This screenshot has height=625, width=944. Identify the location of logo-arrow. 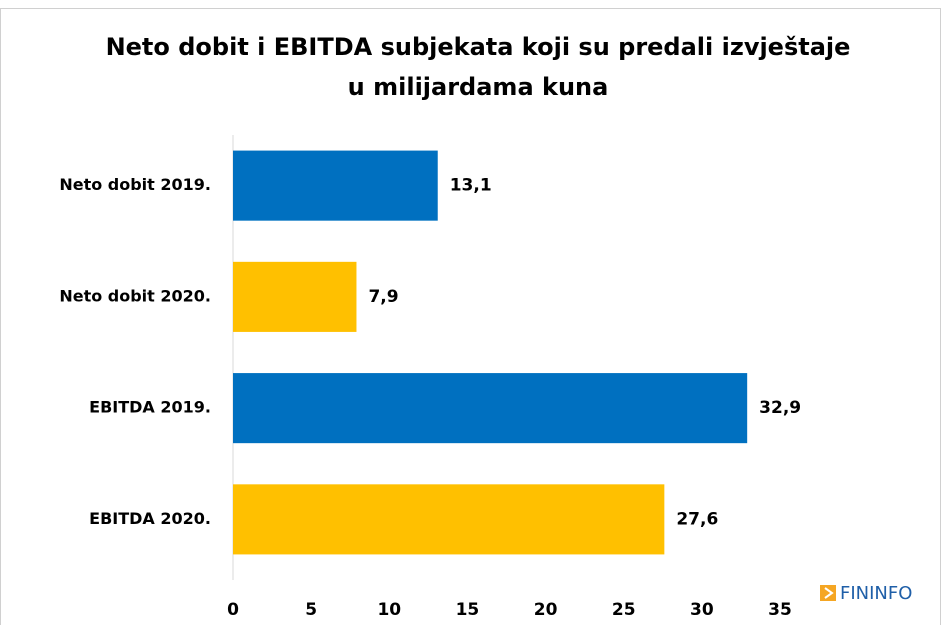
(829, 593).